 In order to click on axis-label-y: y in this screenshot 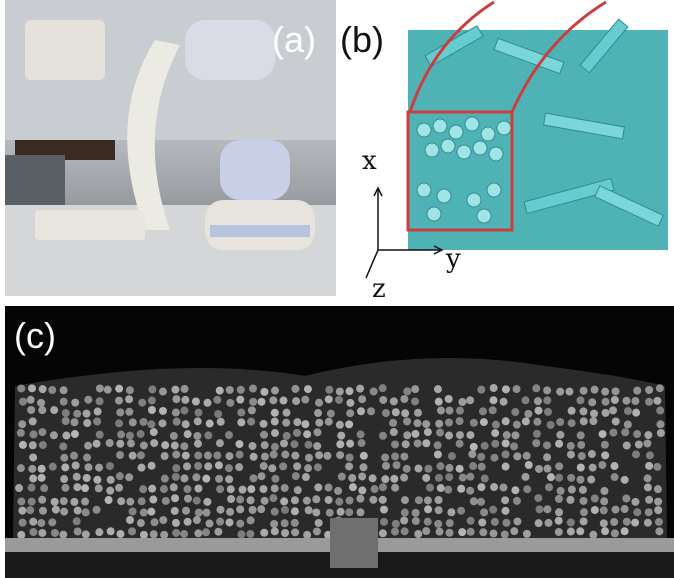, I will do `click(453, 259)`.